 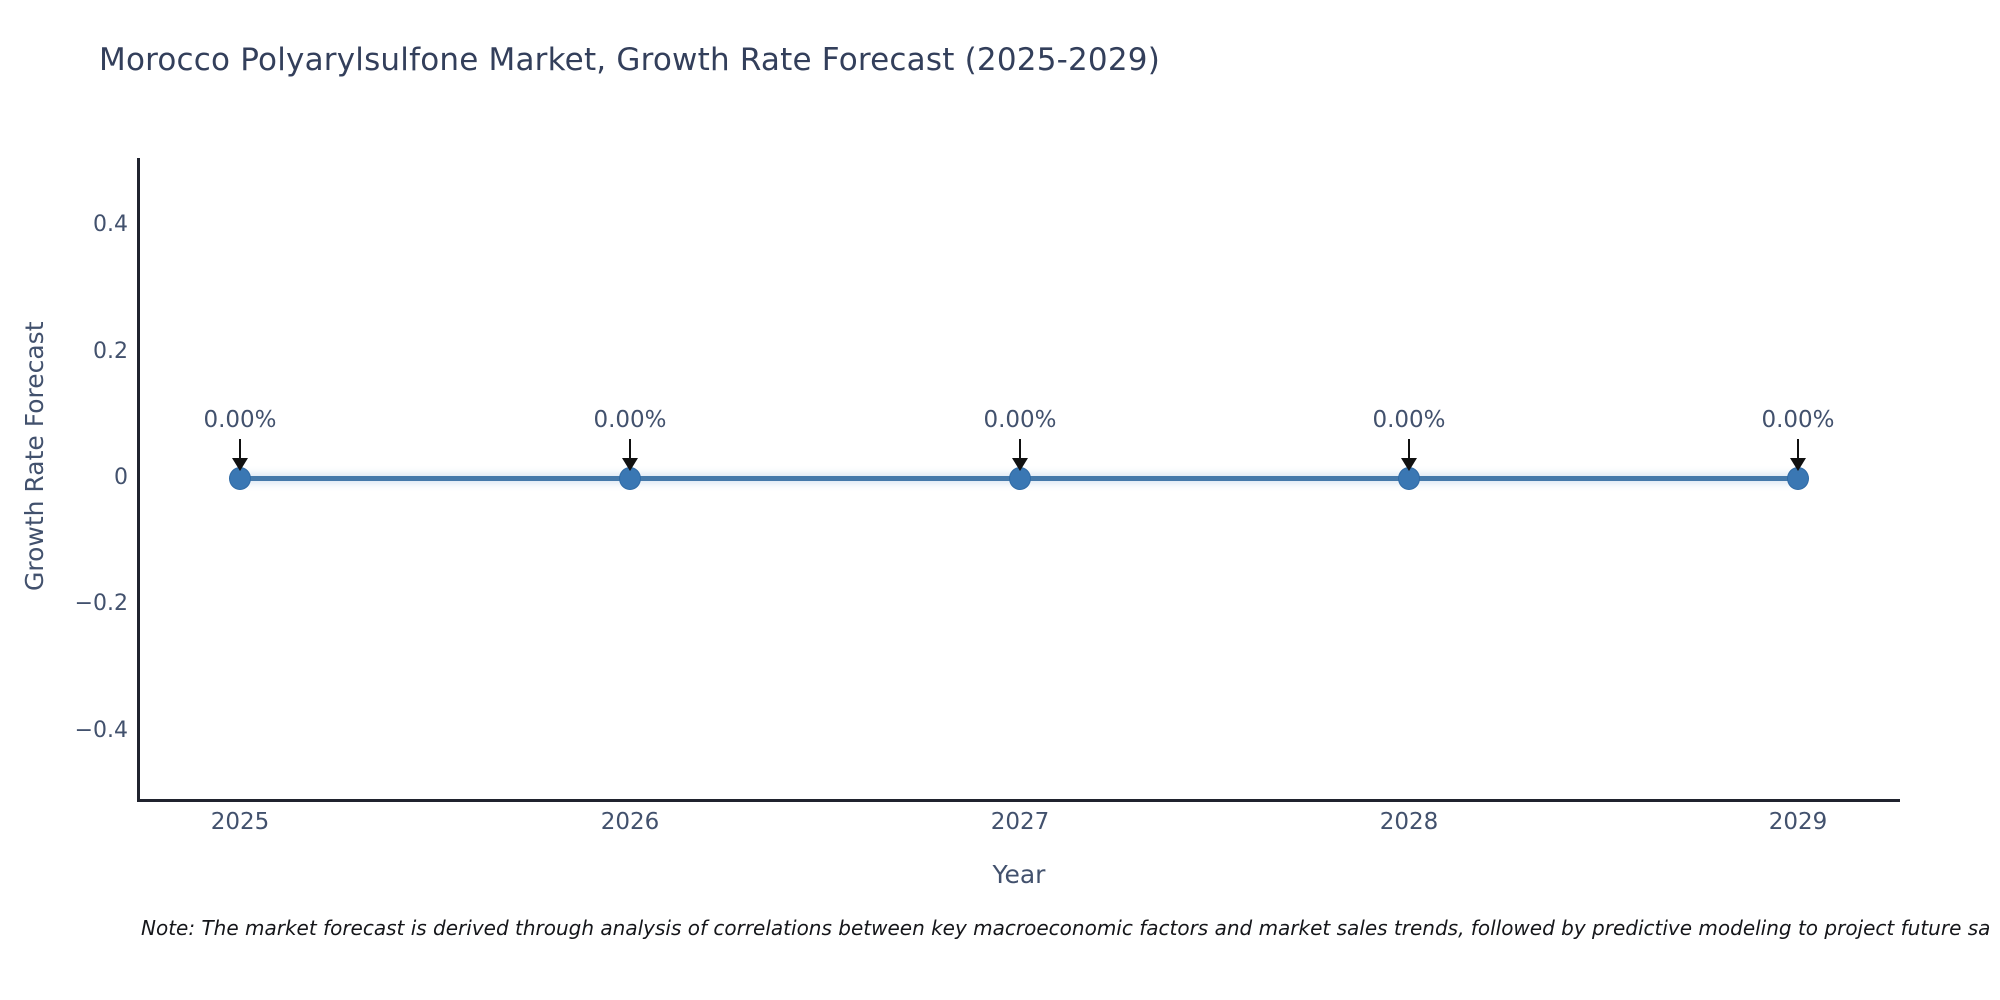 What do you see at coordinates (1798, 822) in the screenshot?
I see `x-tick-label: 2029` at bounding box center [1798, 822].